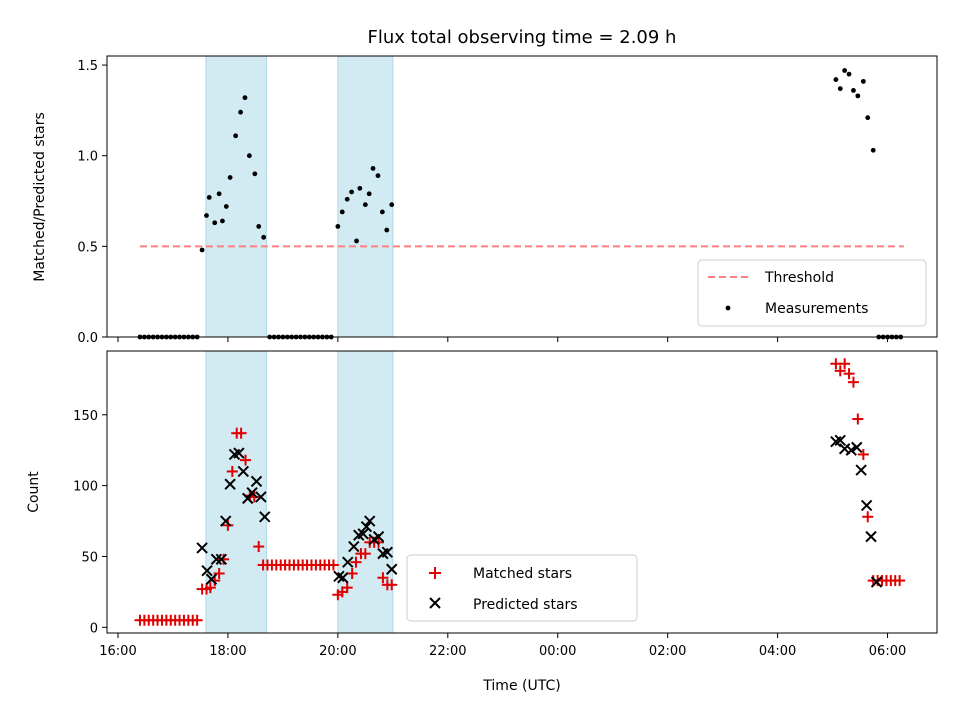 This screenshot has width=960, height=720. I want to click on legend-matched-label: Matched stars, so click(522, 574).